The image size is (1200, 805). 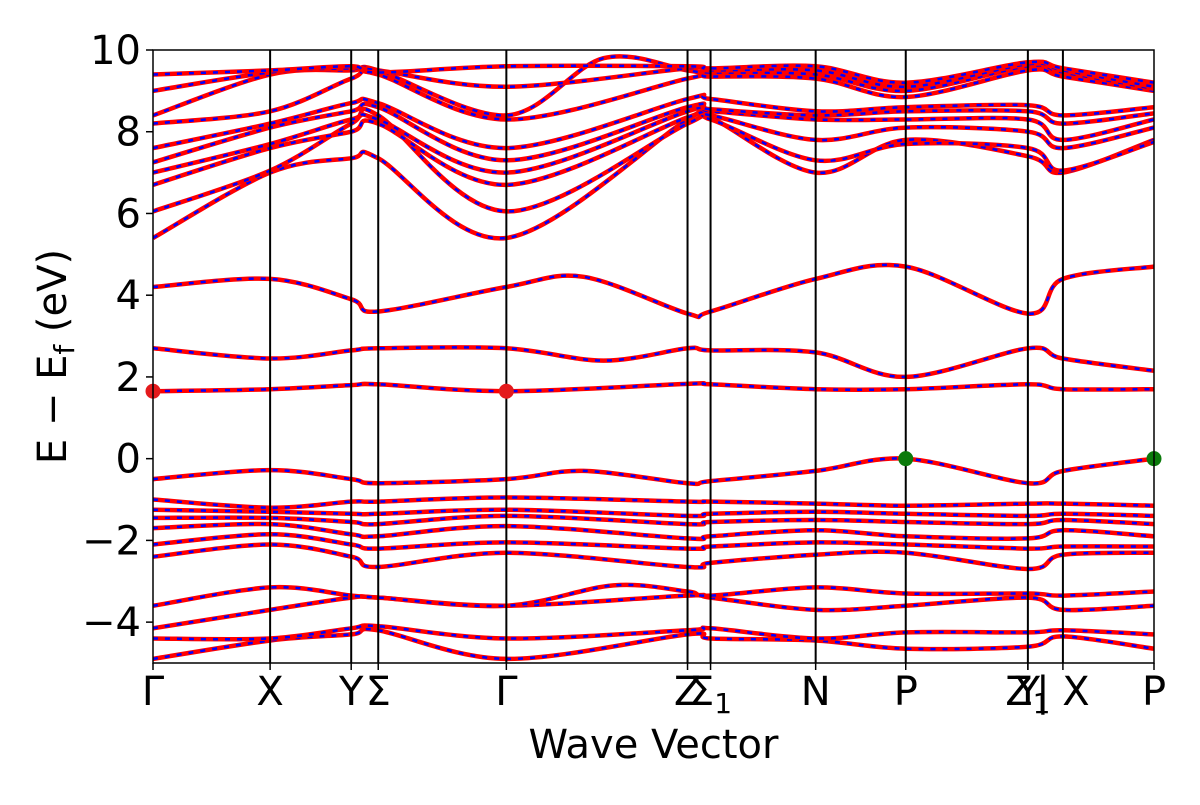 What do you see at coordinates (128, 378) in the screenshot?
I see `y-tick-label: 2` at bounding box center [128, 378].